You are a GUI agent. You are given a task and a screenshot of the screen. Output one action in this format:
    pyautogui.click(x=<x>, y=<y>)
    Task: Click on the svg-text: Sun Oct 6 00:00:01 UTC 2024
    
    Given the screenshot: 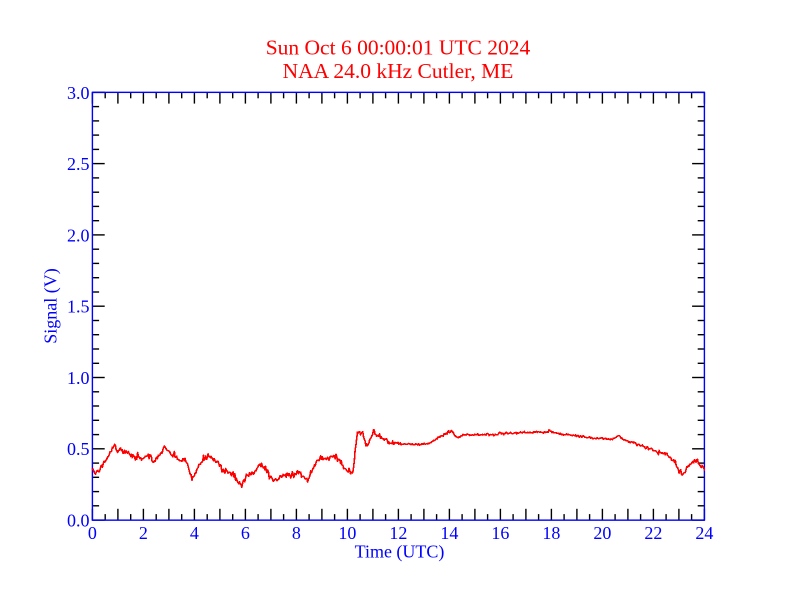 What is the action you would take?
    pyautogui.click(x=398, y=48)
    